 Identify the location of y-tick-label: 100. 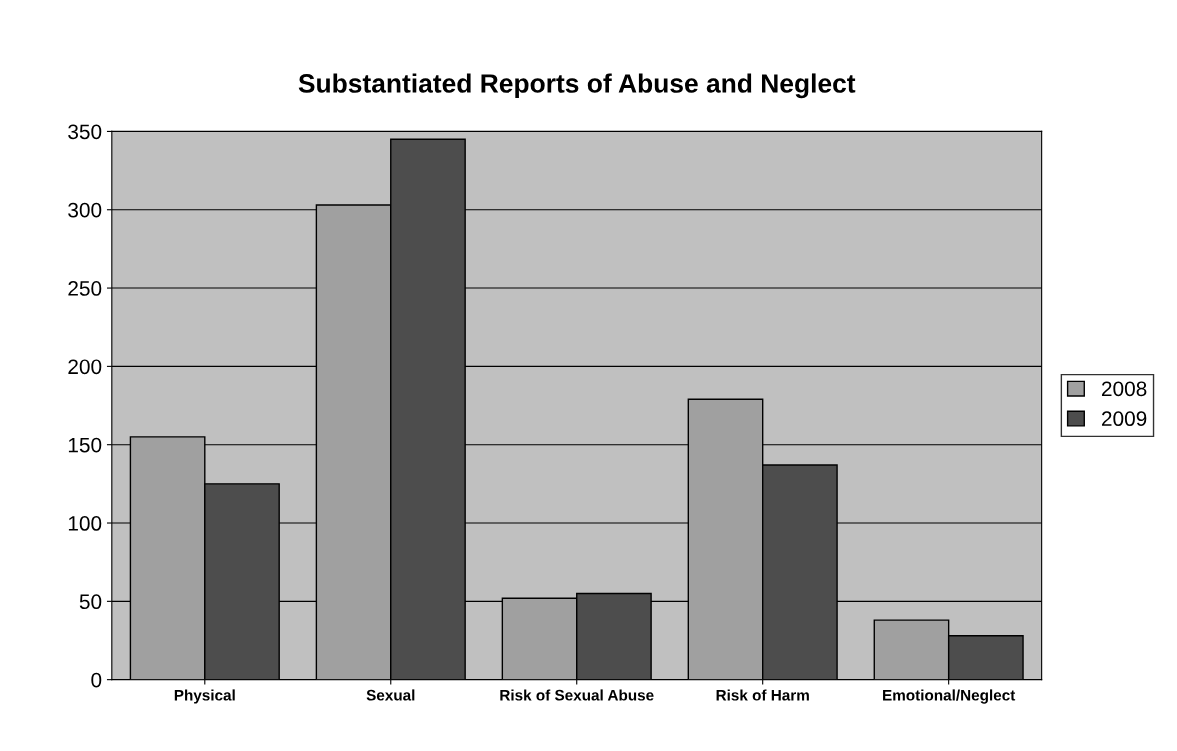
(85, 523).